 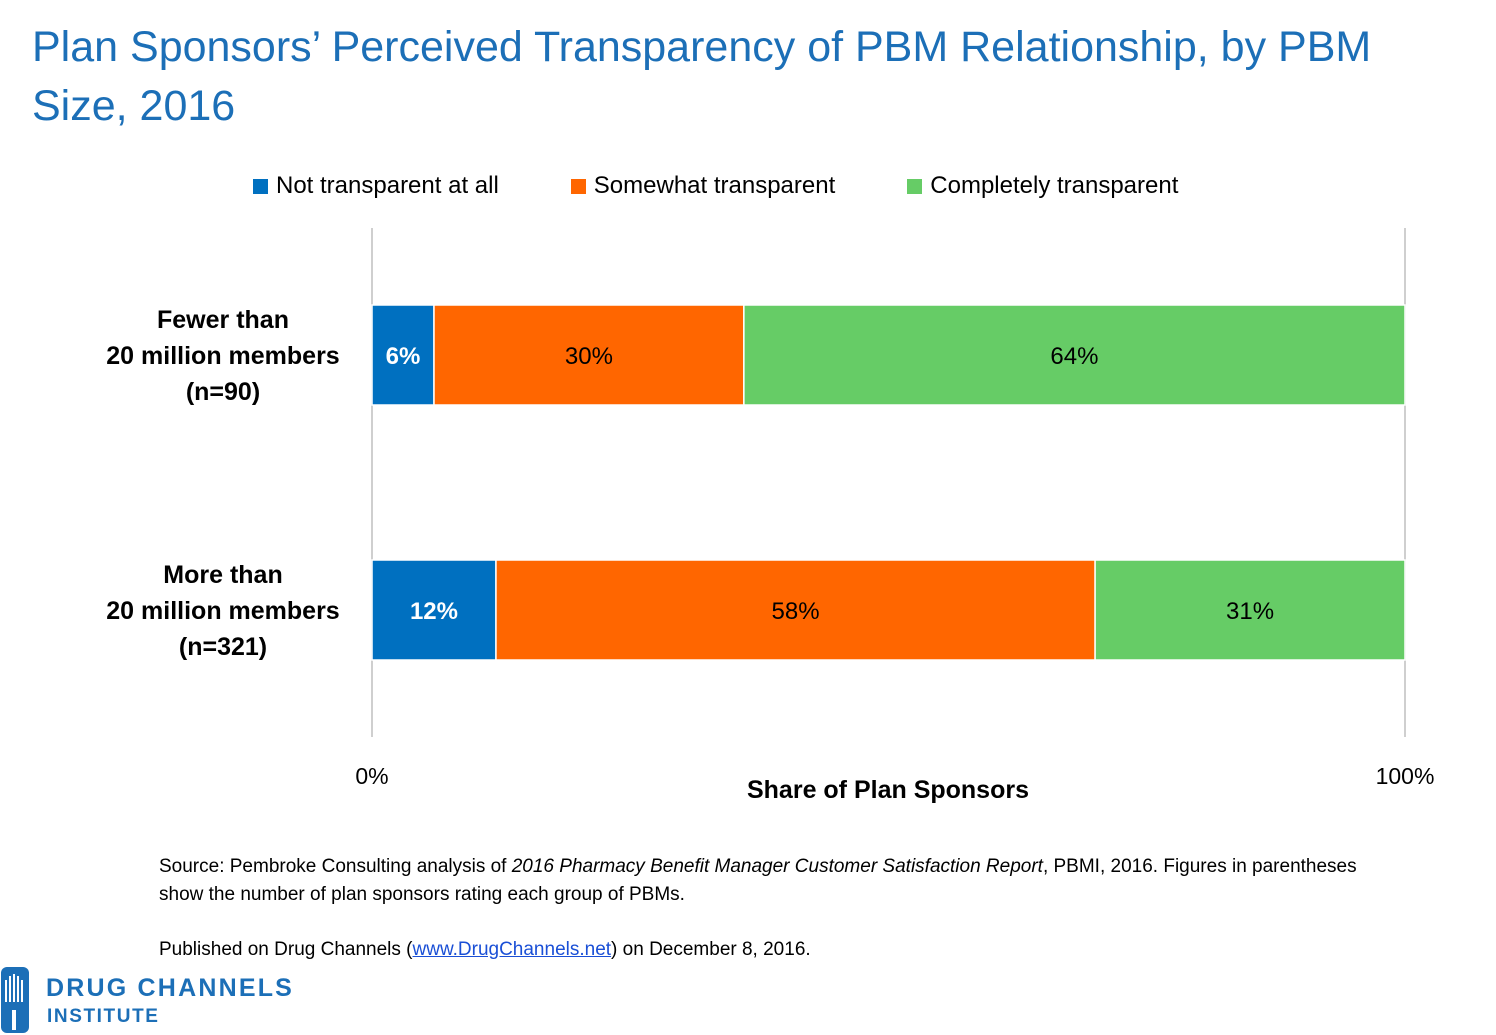 What do you see at coordinates (915, 186) in the screenshot?
I see `legend-swatch-completely-transparent` at bounding box center [915, 186].